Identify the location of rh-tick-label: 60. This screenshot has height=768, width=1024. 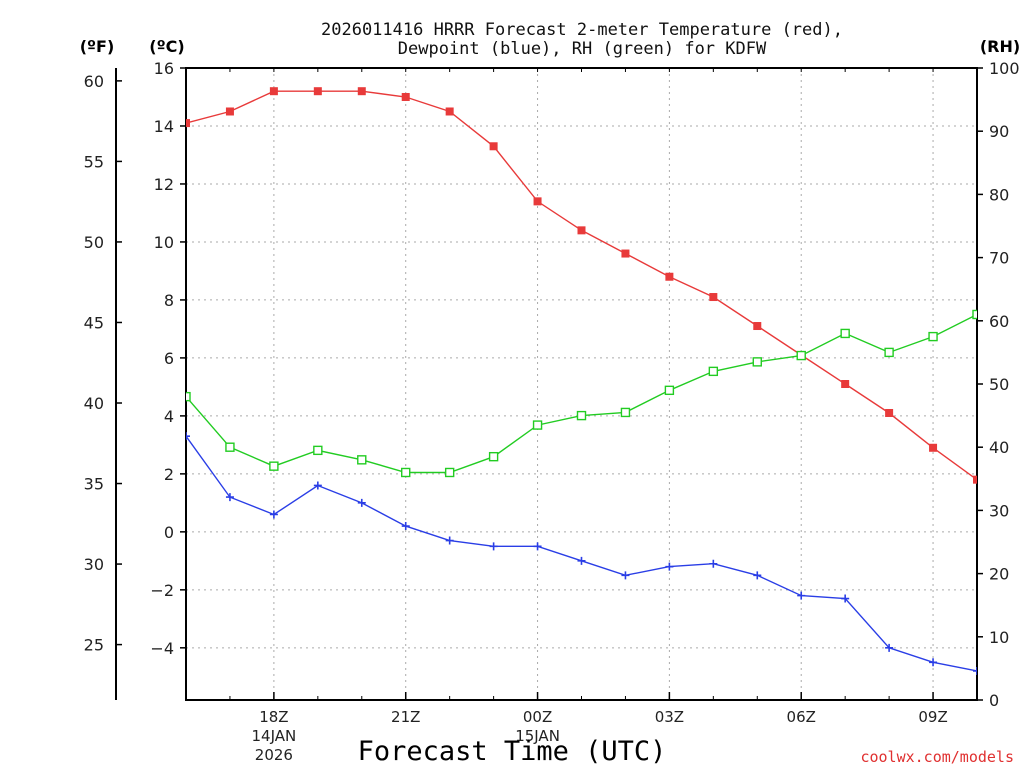
(999, 321).